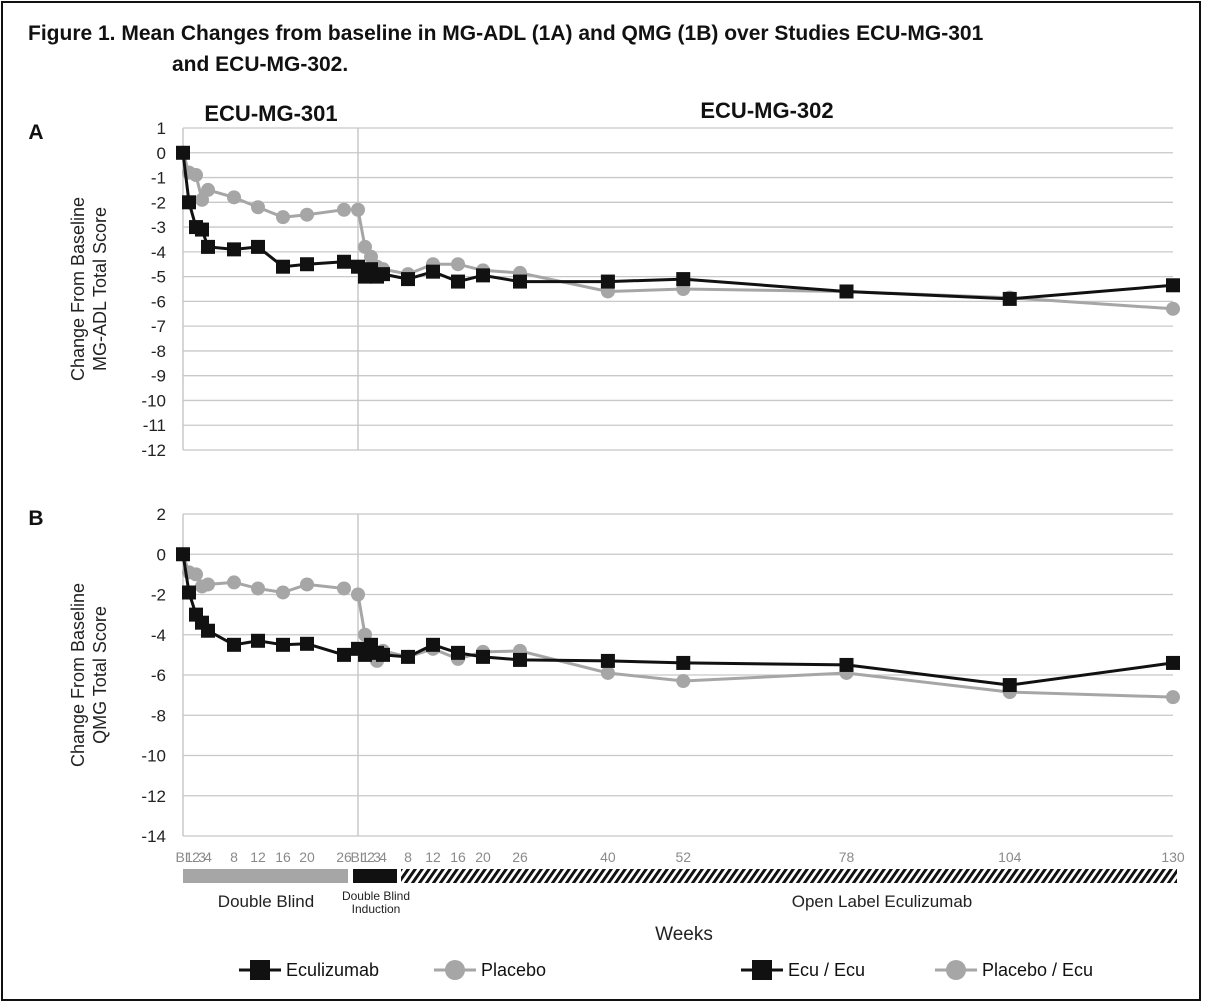 Image resolution: width=1206 pixels, height=1006 pixels. Describe the element at coordinates (158, 301) in the screenshot. I see `y-tick-label: -6` at that location.